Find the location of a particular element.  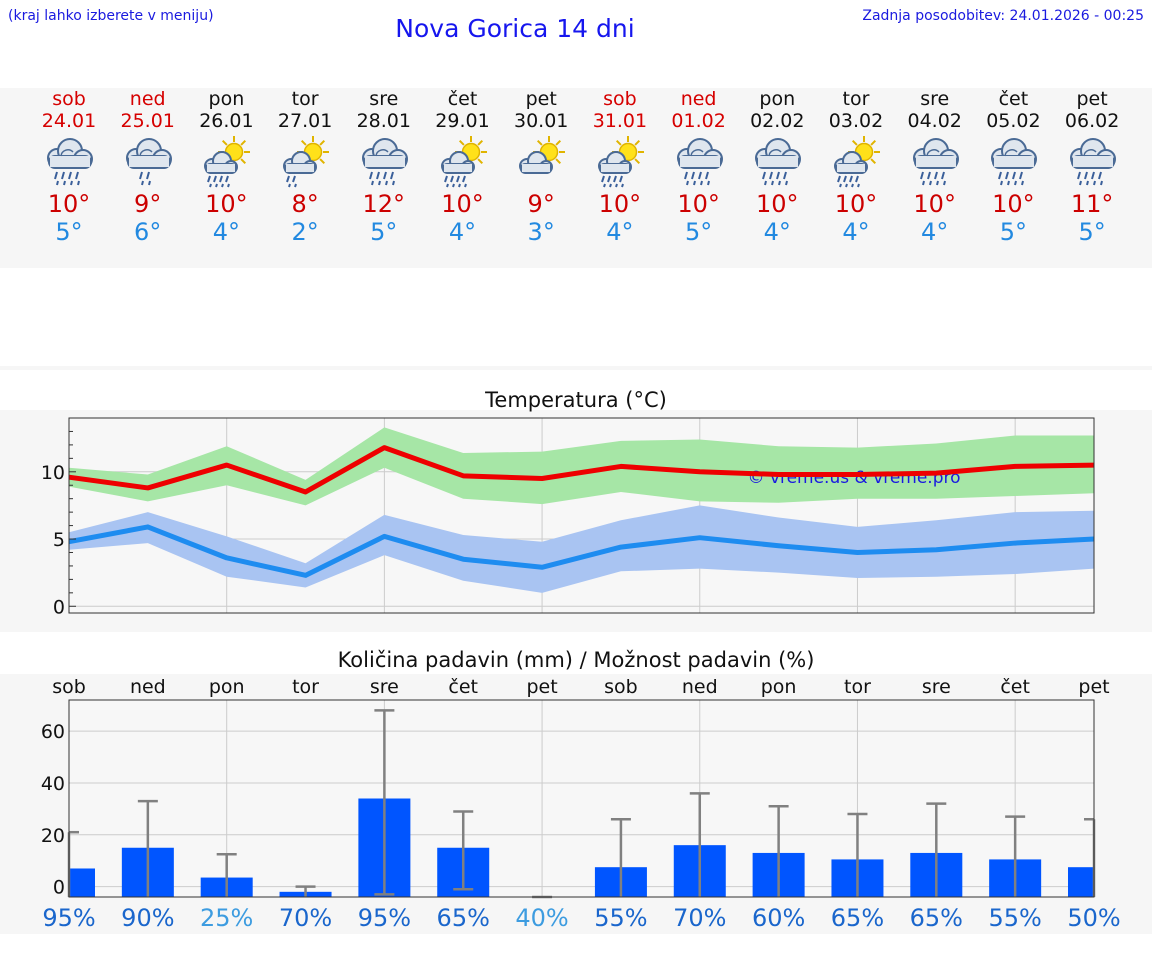

day-column: čet 29.01 10° 4° is located at coordinates (463, 167).